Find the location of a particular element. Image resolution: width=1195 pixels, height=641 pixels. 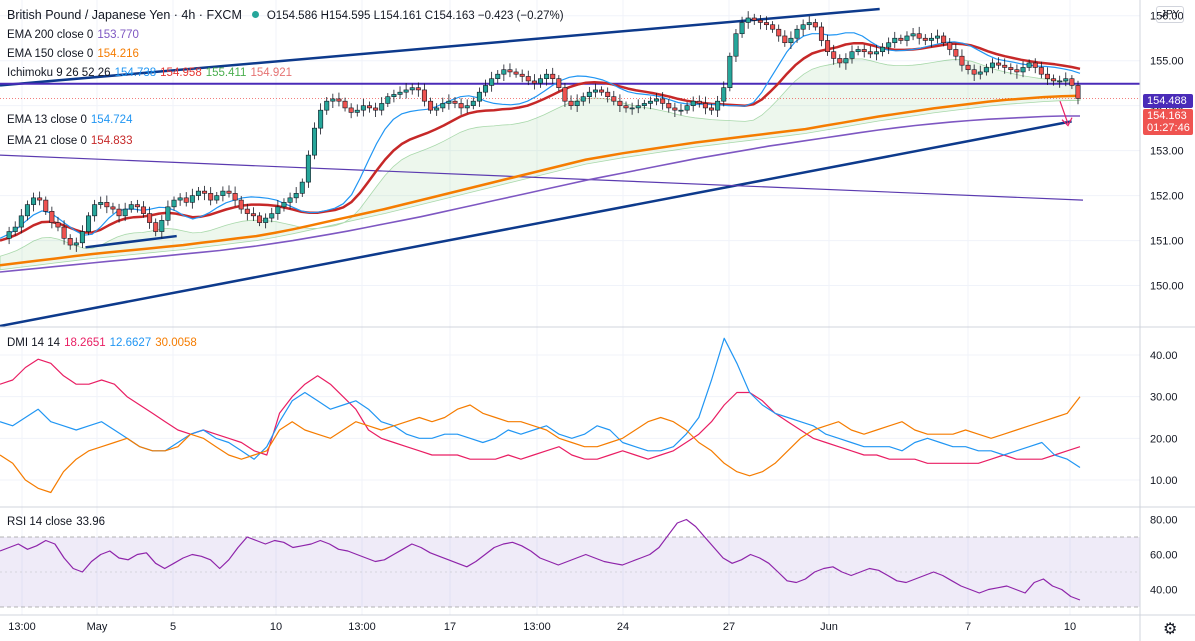

time-tick-label: 10 is located at coordinates (1070, 627).